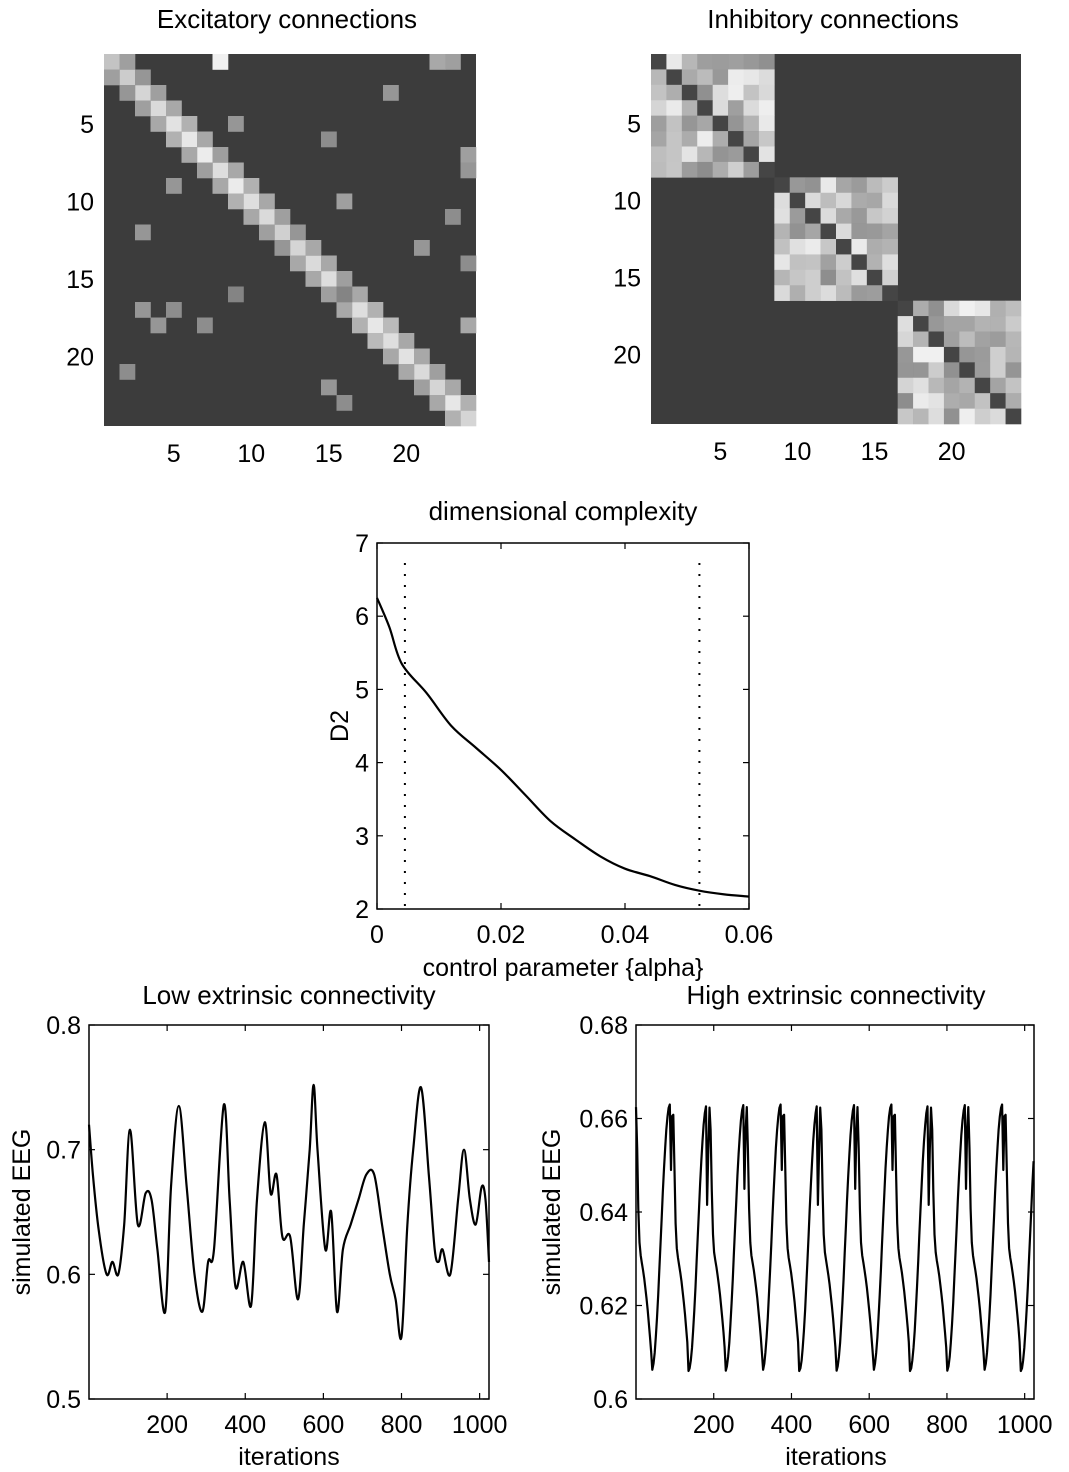 This screenshot has width=1069, height=1472. Describe the element at coordinates (402, 1425) in the screenshot. I see `low-xtick-label: 800` at that location.